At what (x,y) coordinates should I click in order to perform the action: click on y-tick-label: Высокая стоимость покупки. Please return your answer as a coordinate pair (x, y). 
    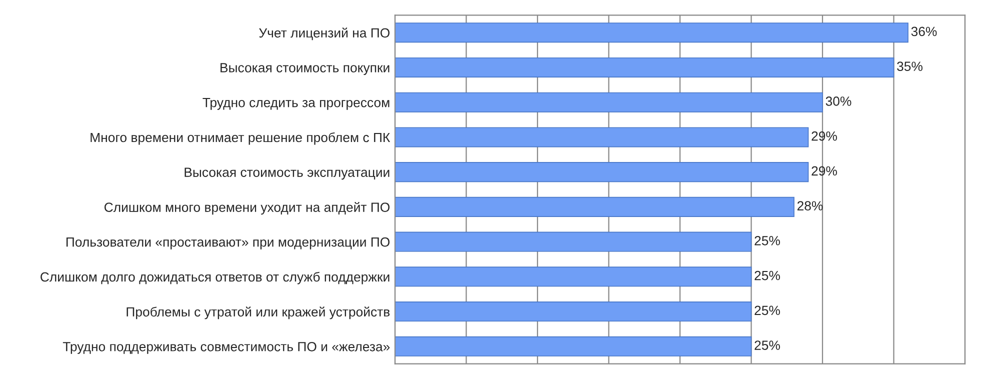
    Looking at the image, I should click on (305, 69).